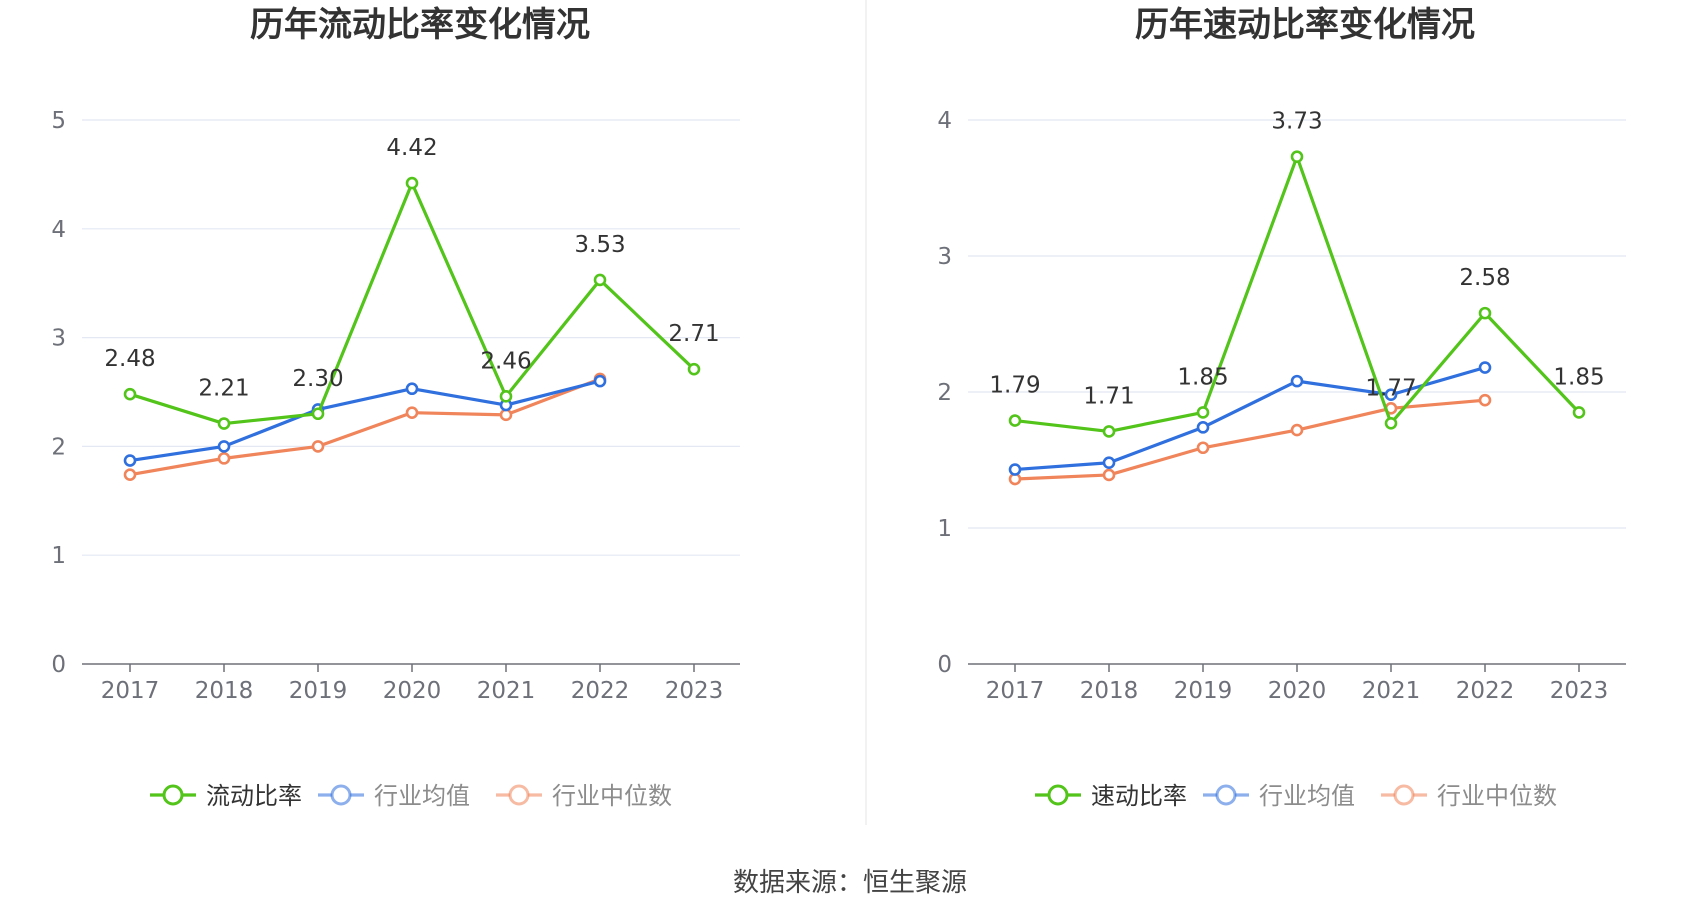 The width and height of the screenshot is (1700, 918). What do you see at coordinates (129, 359) in the screenshot?
I see `data-label: 2.48` at bounding box center [129, 359].